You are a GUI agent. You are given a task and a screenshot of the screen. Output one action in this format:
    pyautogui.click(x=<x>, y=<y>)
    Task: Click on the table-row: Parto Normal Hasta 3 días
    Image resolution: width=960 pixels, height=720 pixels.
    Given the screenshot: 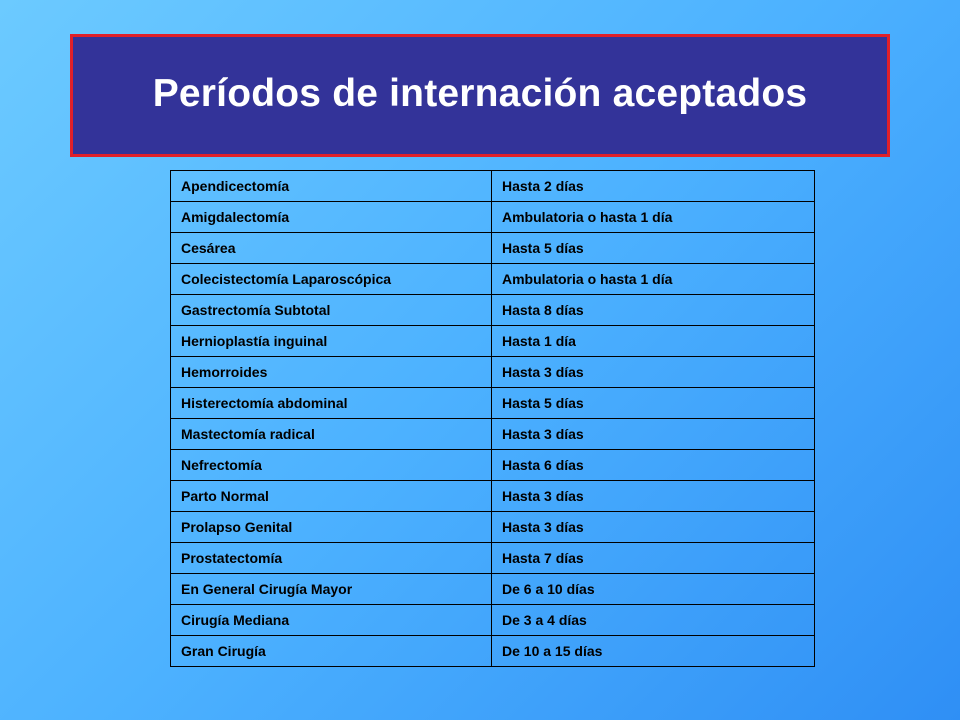 What is the action you would take?
    pyautogui.click(x=492, y=496)
    